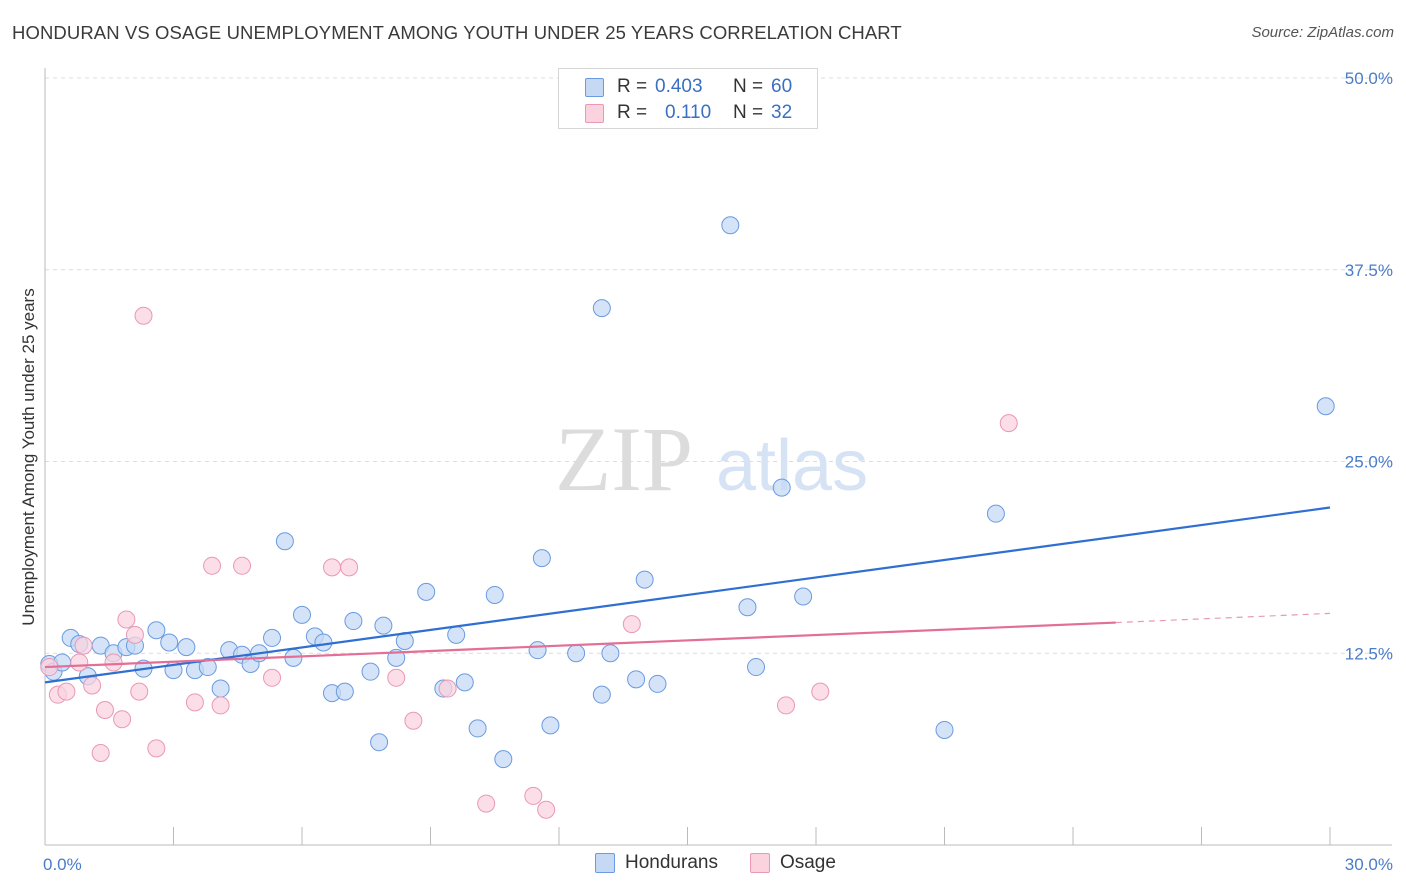 This screenshot has height=892, width=1406. I want to click on legend-row-hondurans: R = 0.403 N = 60, so click(688, 87).